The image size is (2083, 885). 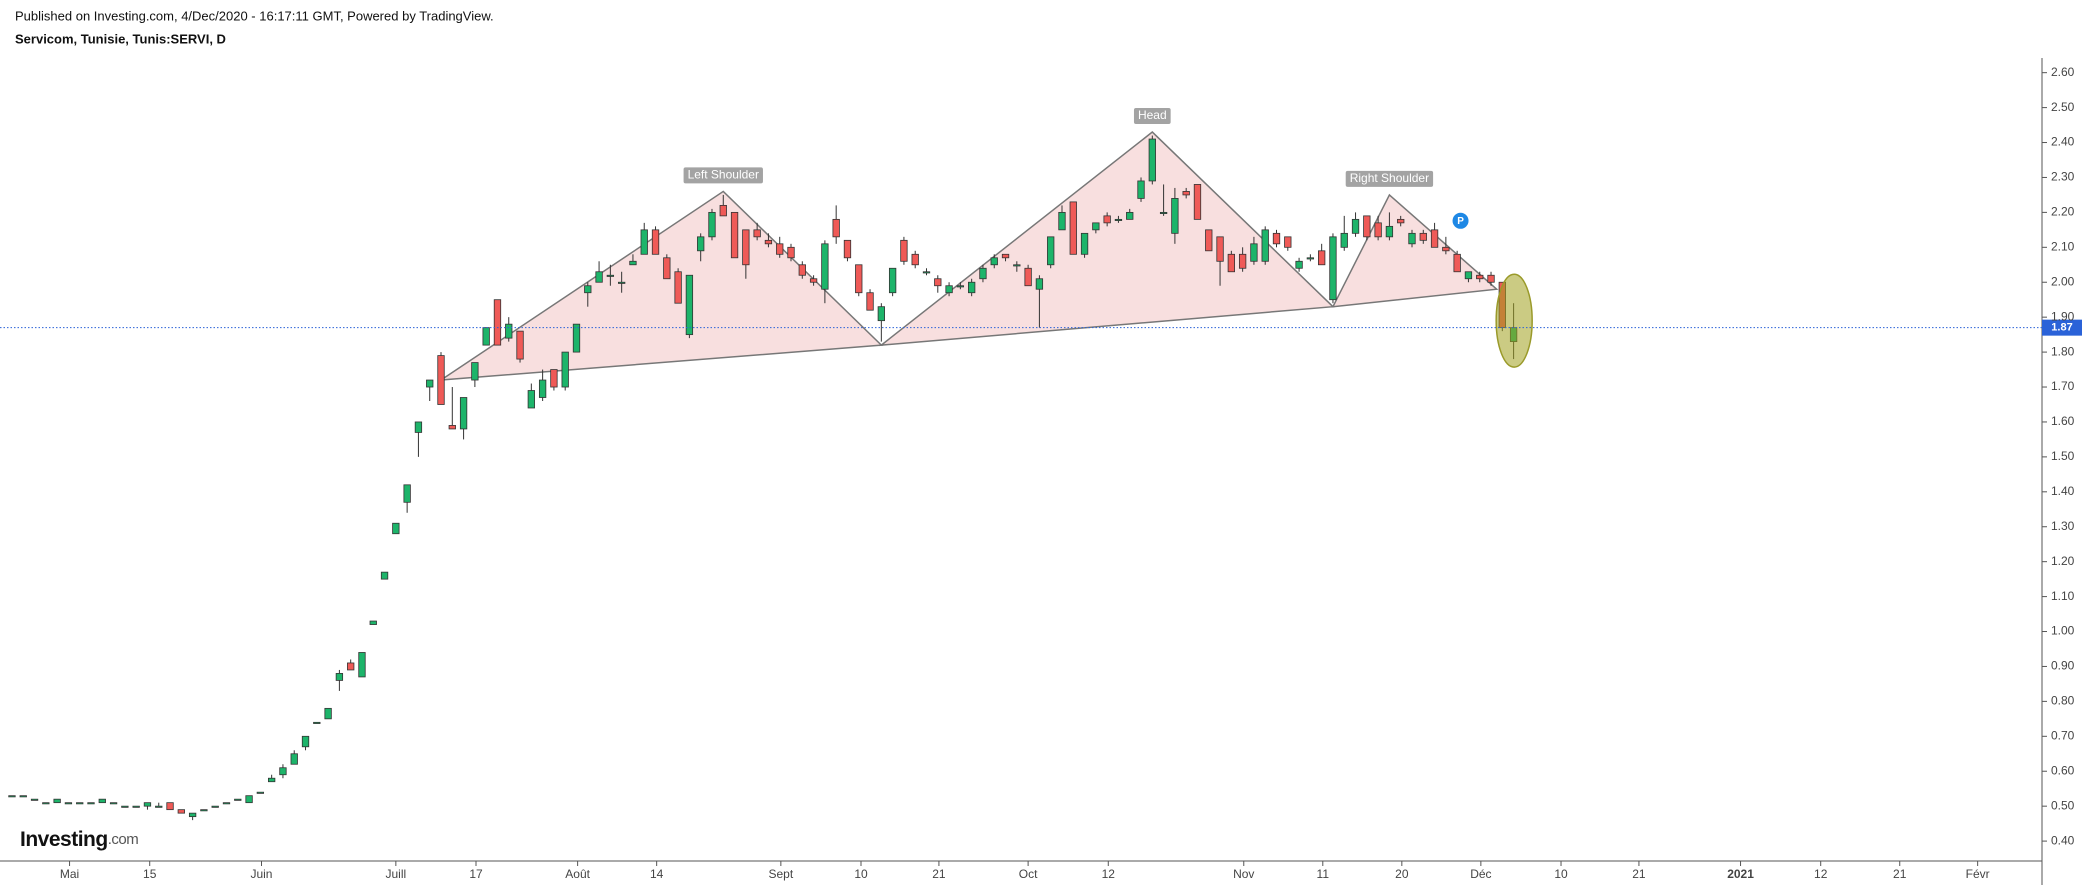 What do you see at coordinates (476, 874) in the screenshot?
I see `x-tick-label: 17` at bounding box center [476, 874].